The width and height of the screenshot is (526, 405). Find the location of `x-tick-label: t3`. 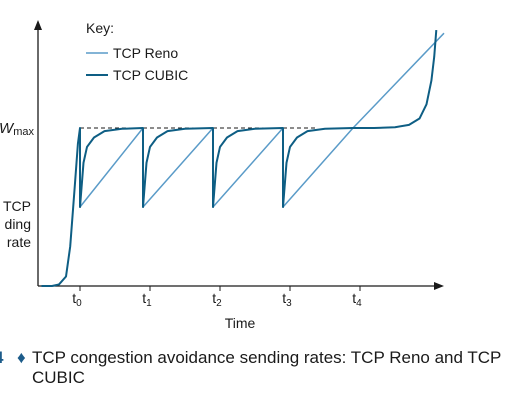

x-tick-label: t3 is located at coordinates (287, 299).